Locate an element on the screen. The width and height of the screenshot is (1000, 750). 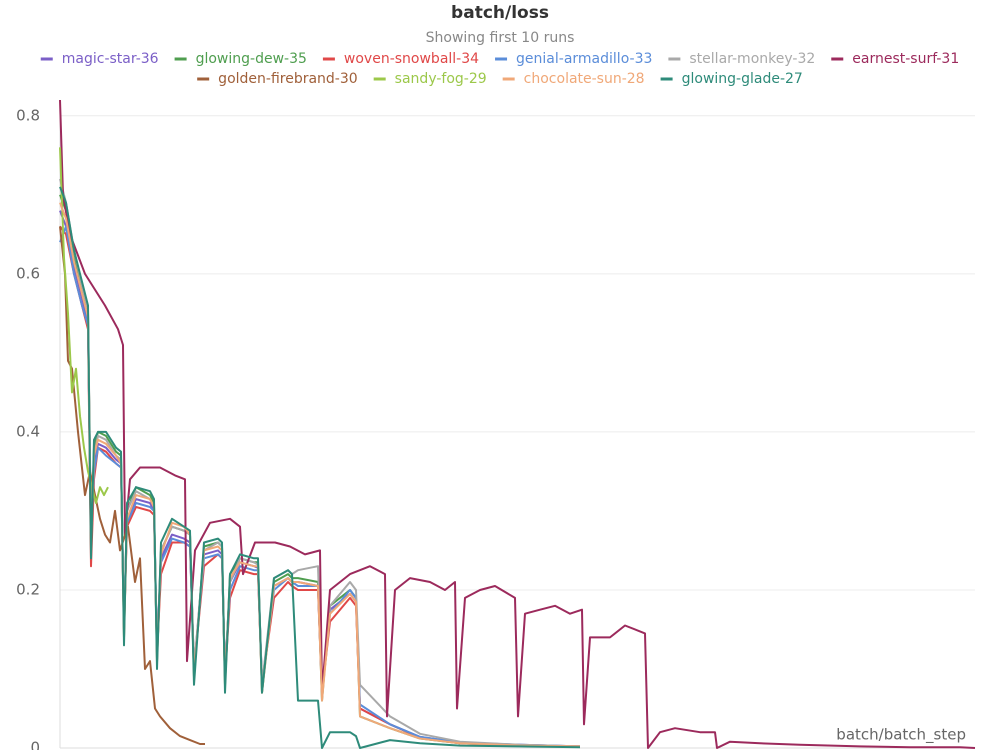
legend-label: sandy-fog-29 is located at coordinates (441, 79).